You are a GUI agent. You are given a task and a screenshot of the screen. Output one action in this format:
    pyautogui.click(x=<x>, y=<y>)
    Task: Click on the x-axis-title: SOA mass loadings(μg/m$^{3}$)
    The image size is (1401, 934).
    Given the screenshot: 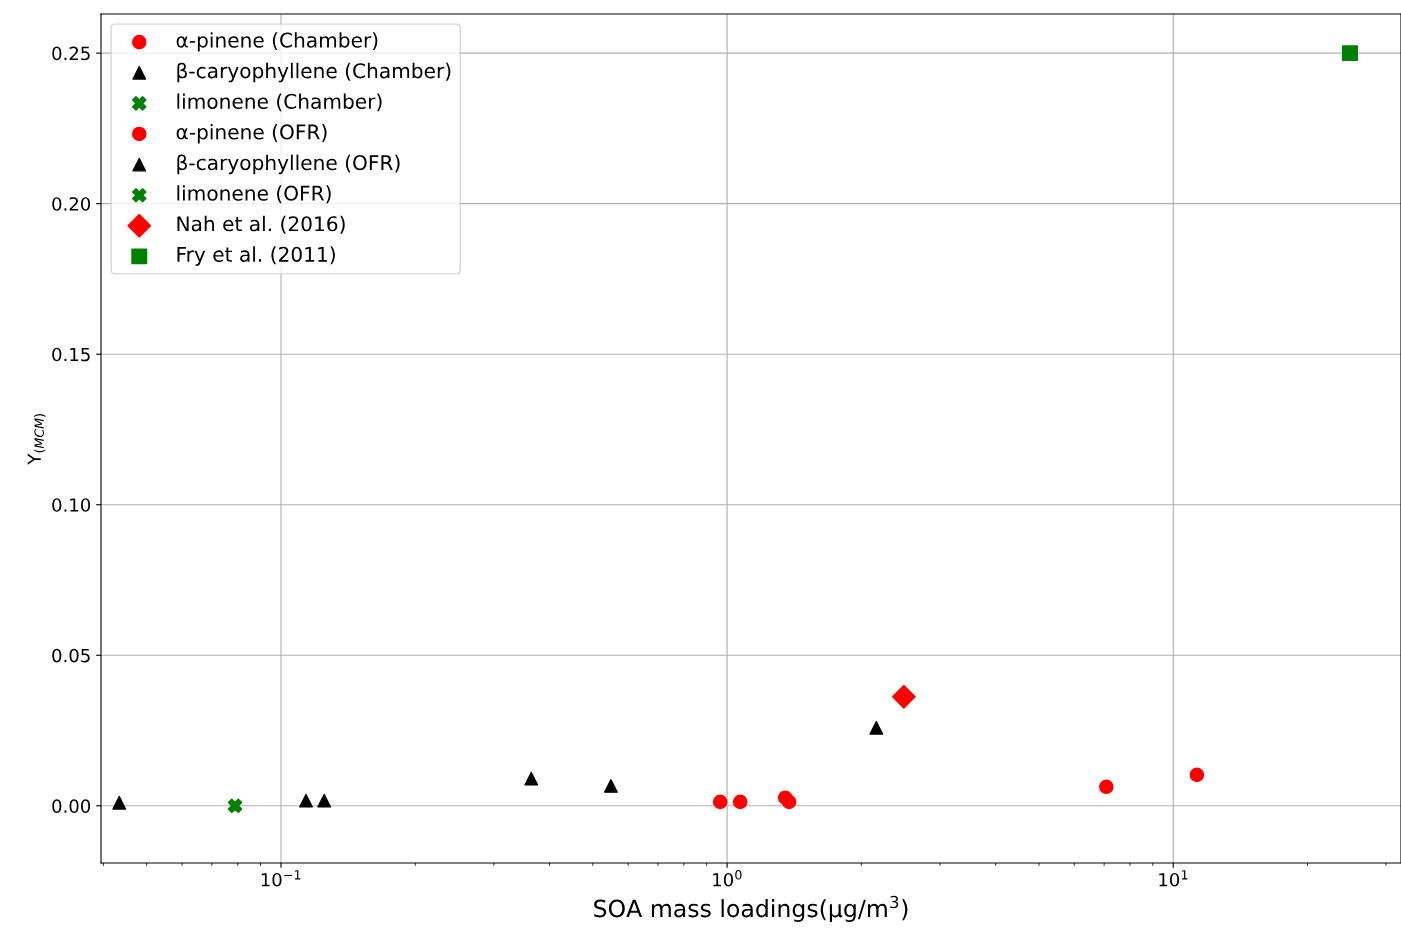 What is the action you would take?
    pyautogui.click(x=751, y=908)
    